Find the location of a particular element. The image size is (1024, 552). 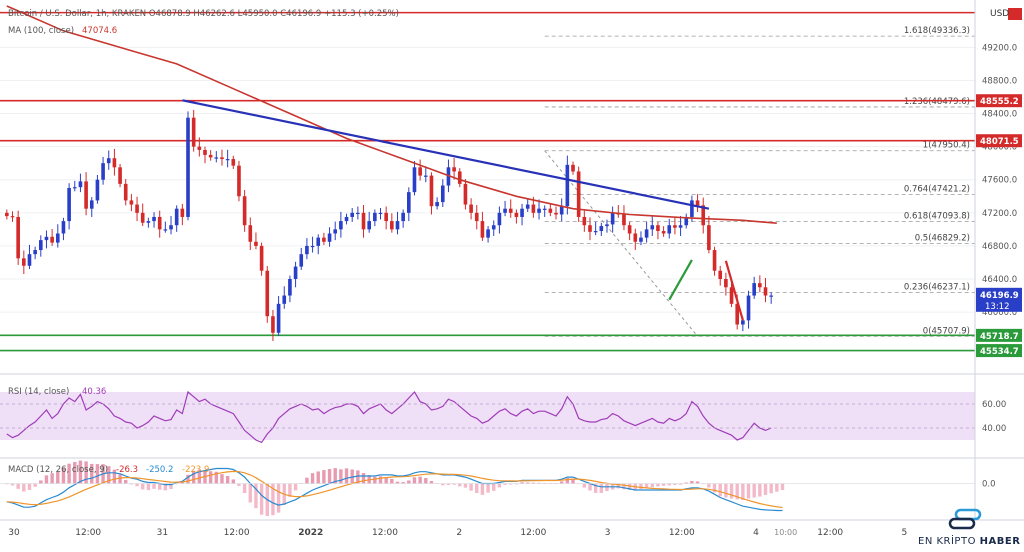

macd-signal-line is located at coordinates (394, 489).